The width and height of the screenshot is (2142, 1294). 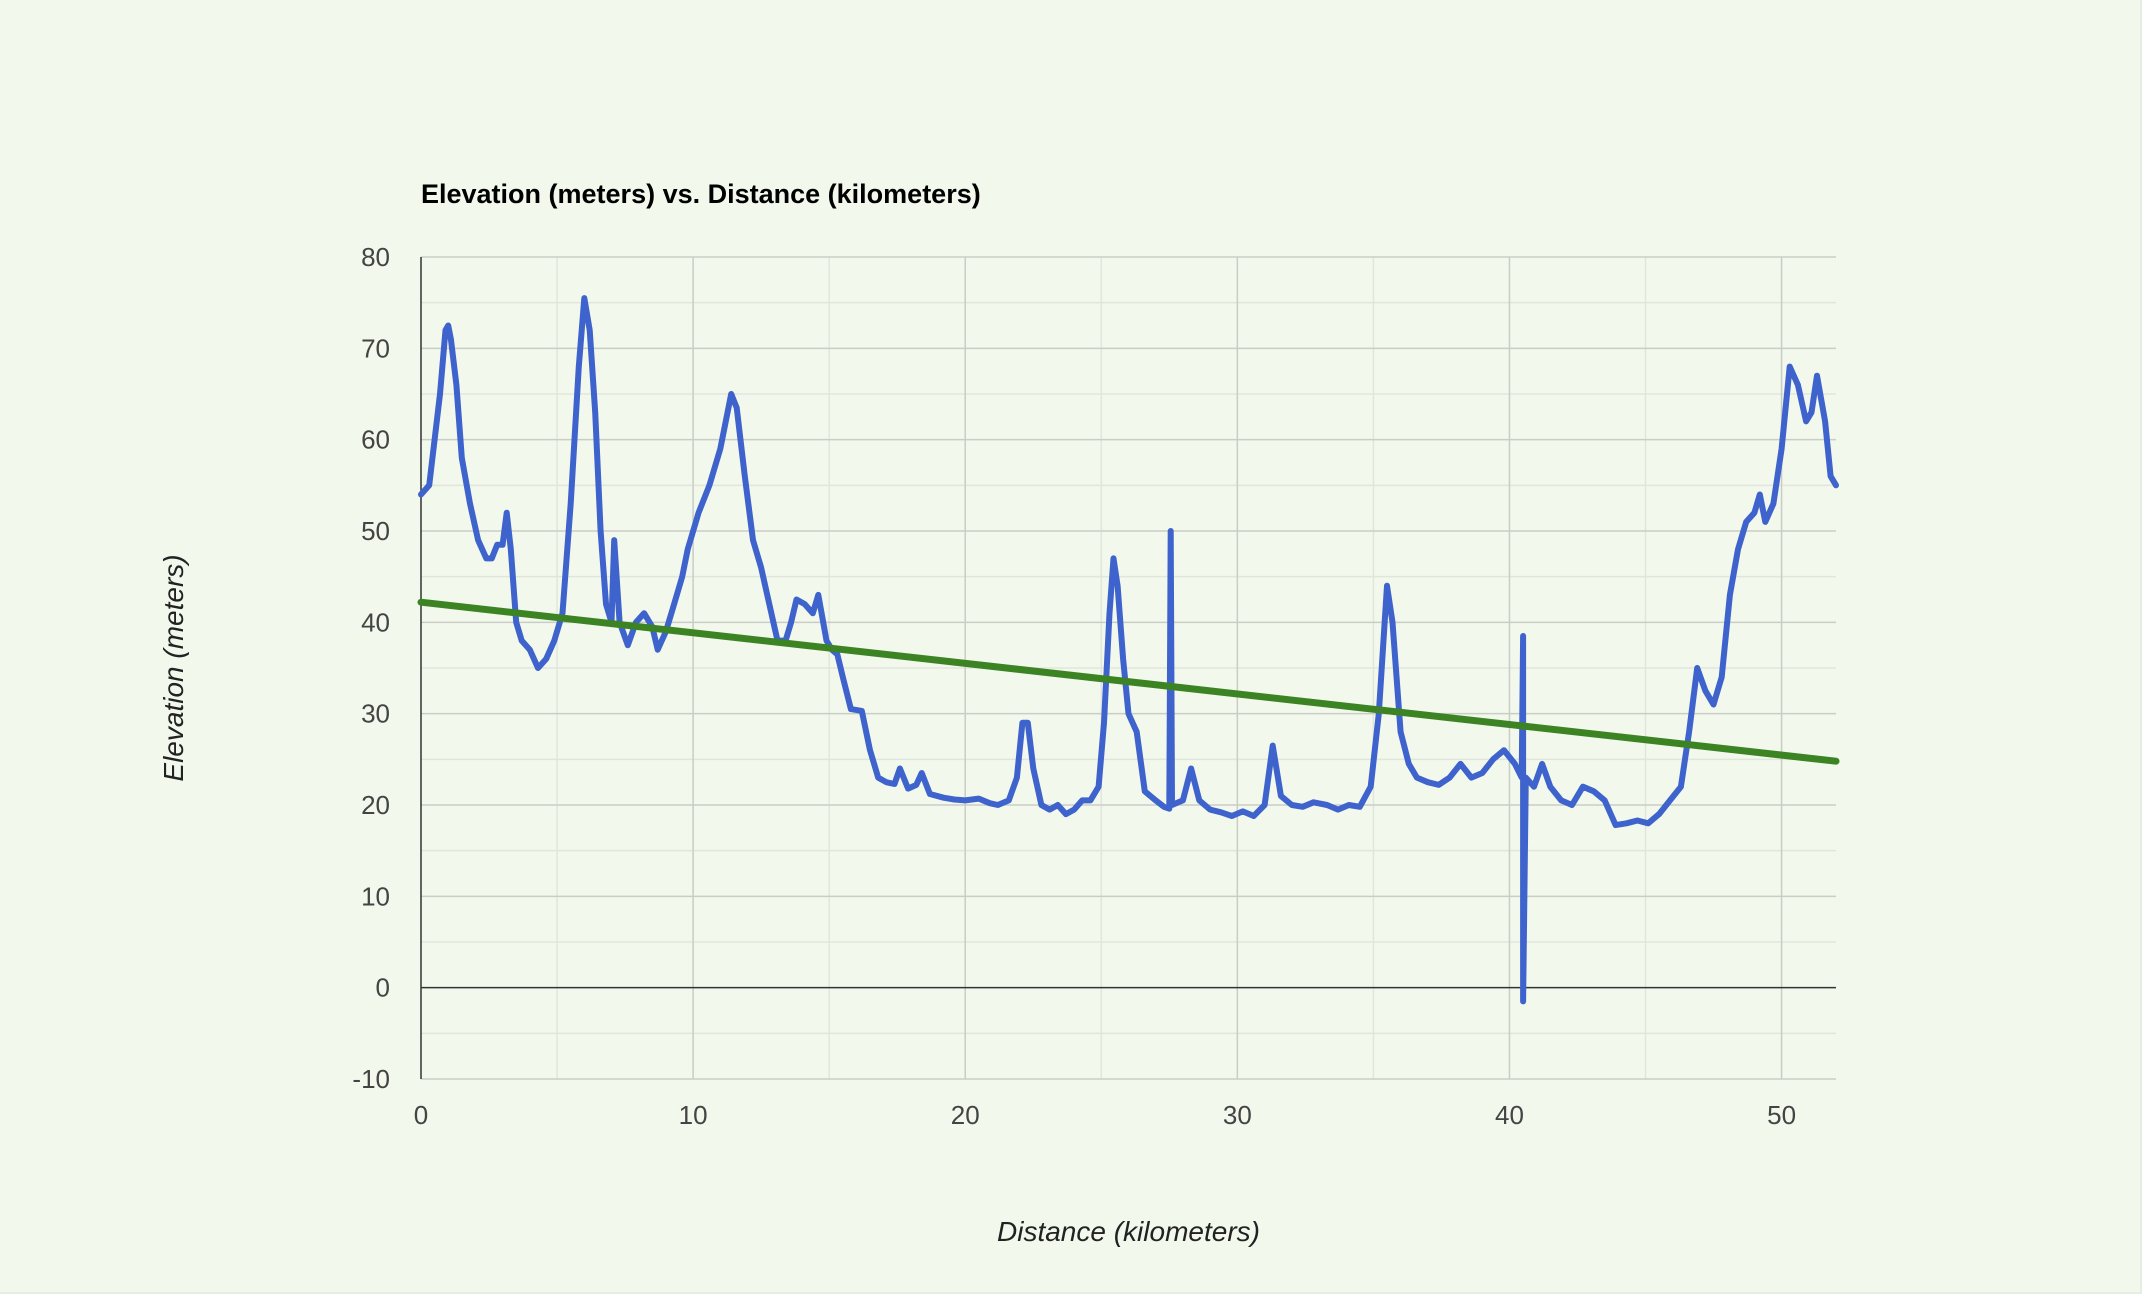 What do you see at coordinates (371, 1079) in the screenshot?
I see `y-tick-label: -10` at bounding box center [371, 1079].